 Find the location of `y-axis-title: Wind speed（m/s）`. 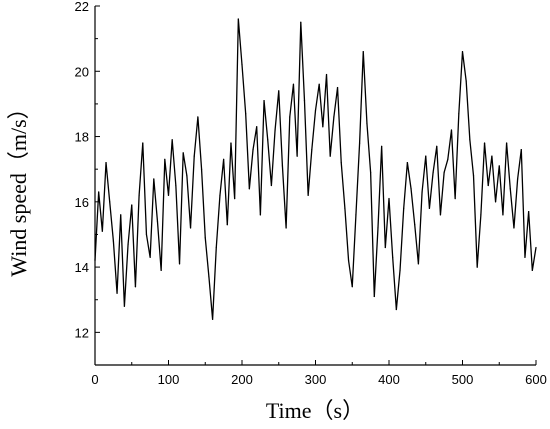

y-axis-title: Wind speed（m/s） is located at coordinates (18, 186).